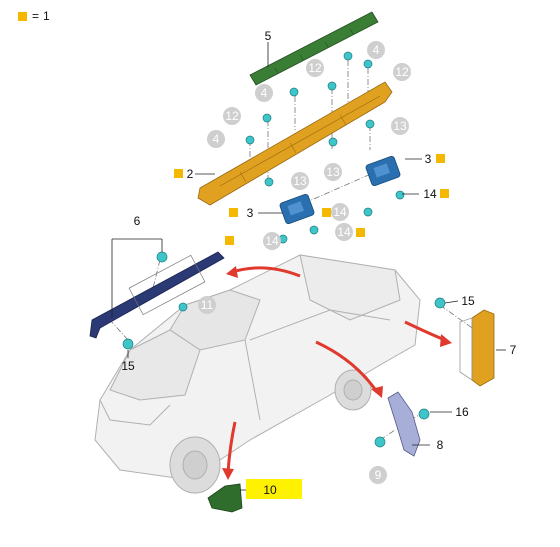 This screenshot has width=560, height=547. I want to click on part-10-highlight, so click(274, 489).